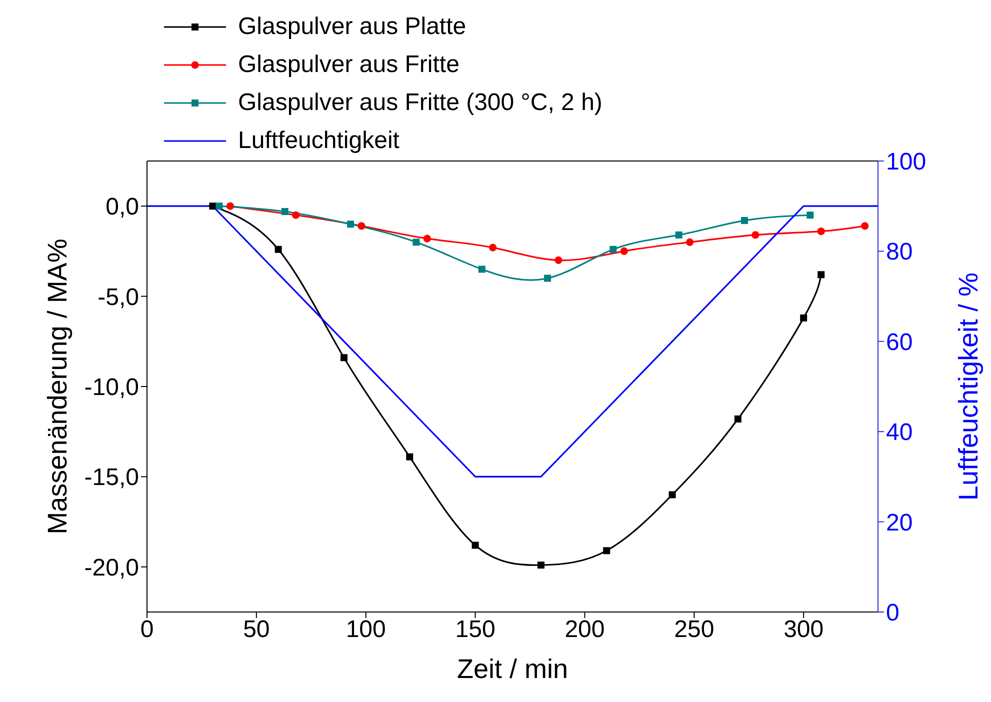 The image size is (991, 702). What do you see at coordinates (899, 432) in the screenshot?
I see `y2-tick-label: 40` at bounding box center [899, 432].